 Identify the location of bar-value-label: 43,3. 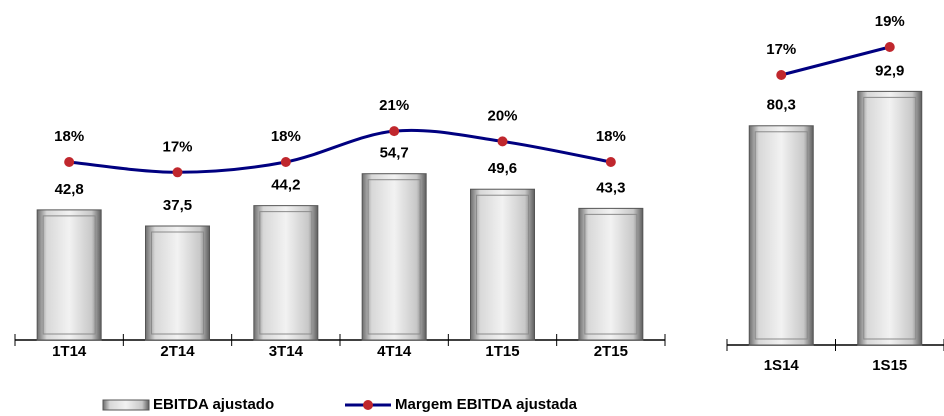
(610, 187).